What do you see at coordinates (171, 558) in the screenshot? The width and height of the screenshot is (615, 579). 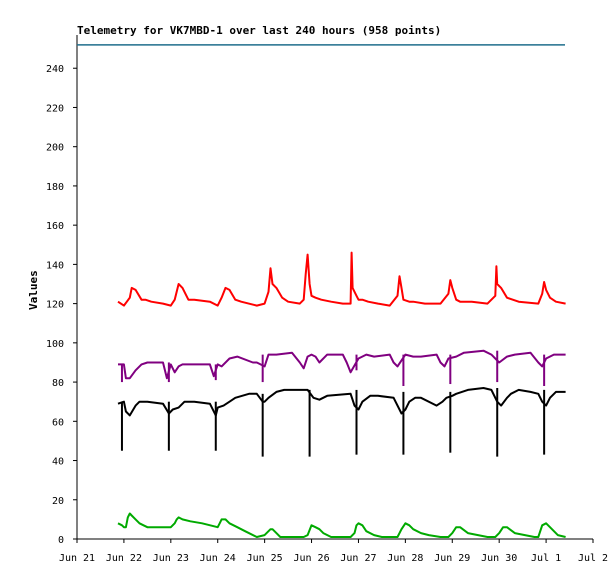 I see `x-tick-label: Jun 23` at bounding box center [171, 558].